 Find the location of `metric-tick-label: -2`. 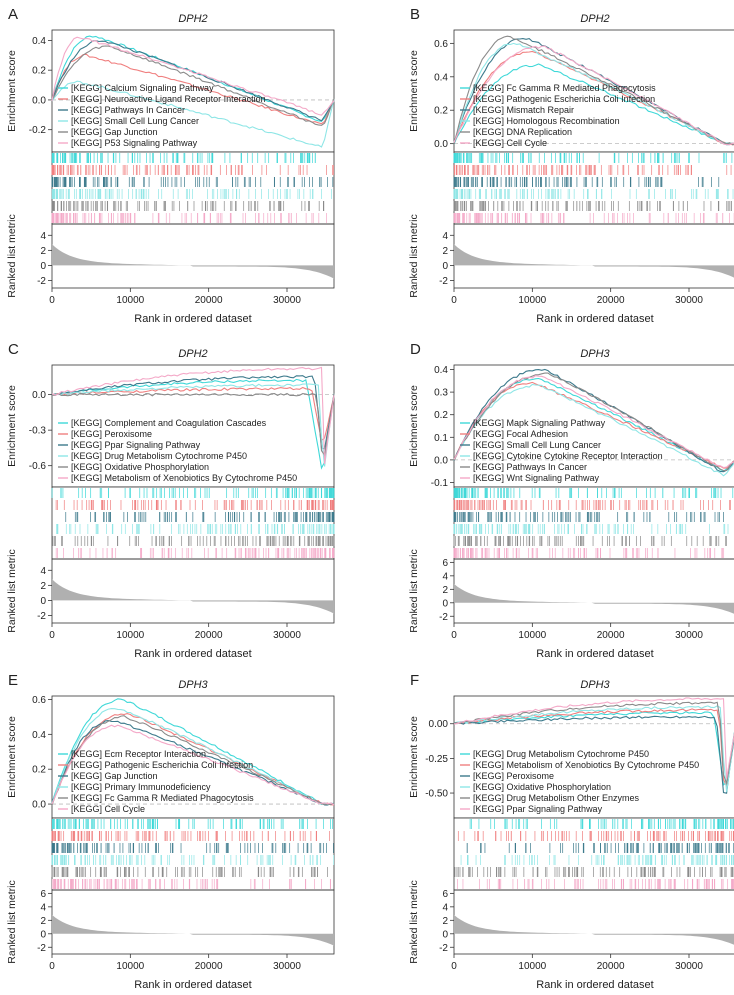

metric-tick-label: -2 is located at coordinates (41, 616).